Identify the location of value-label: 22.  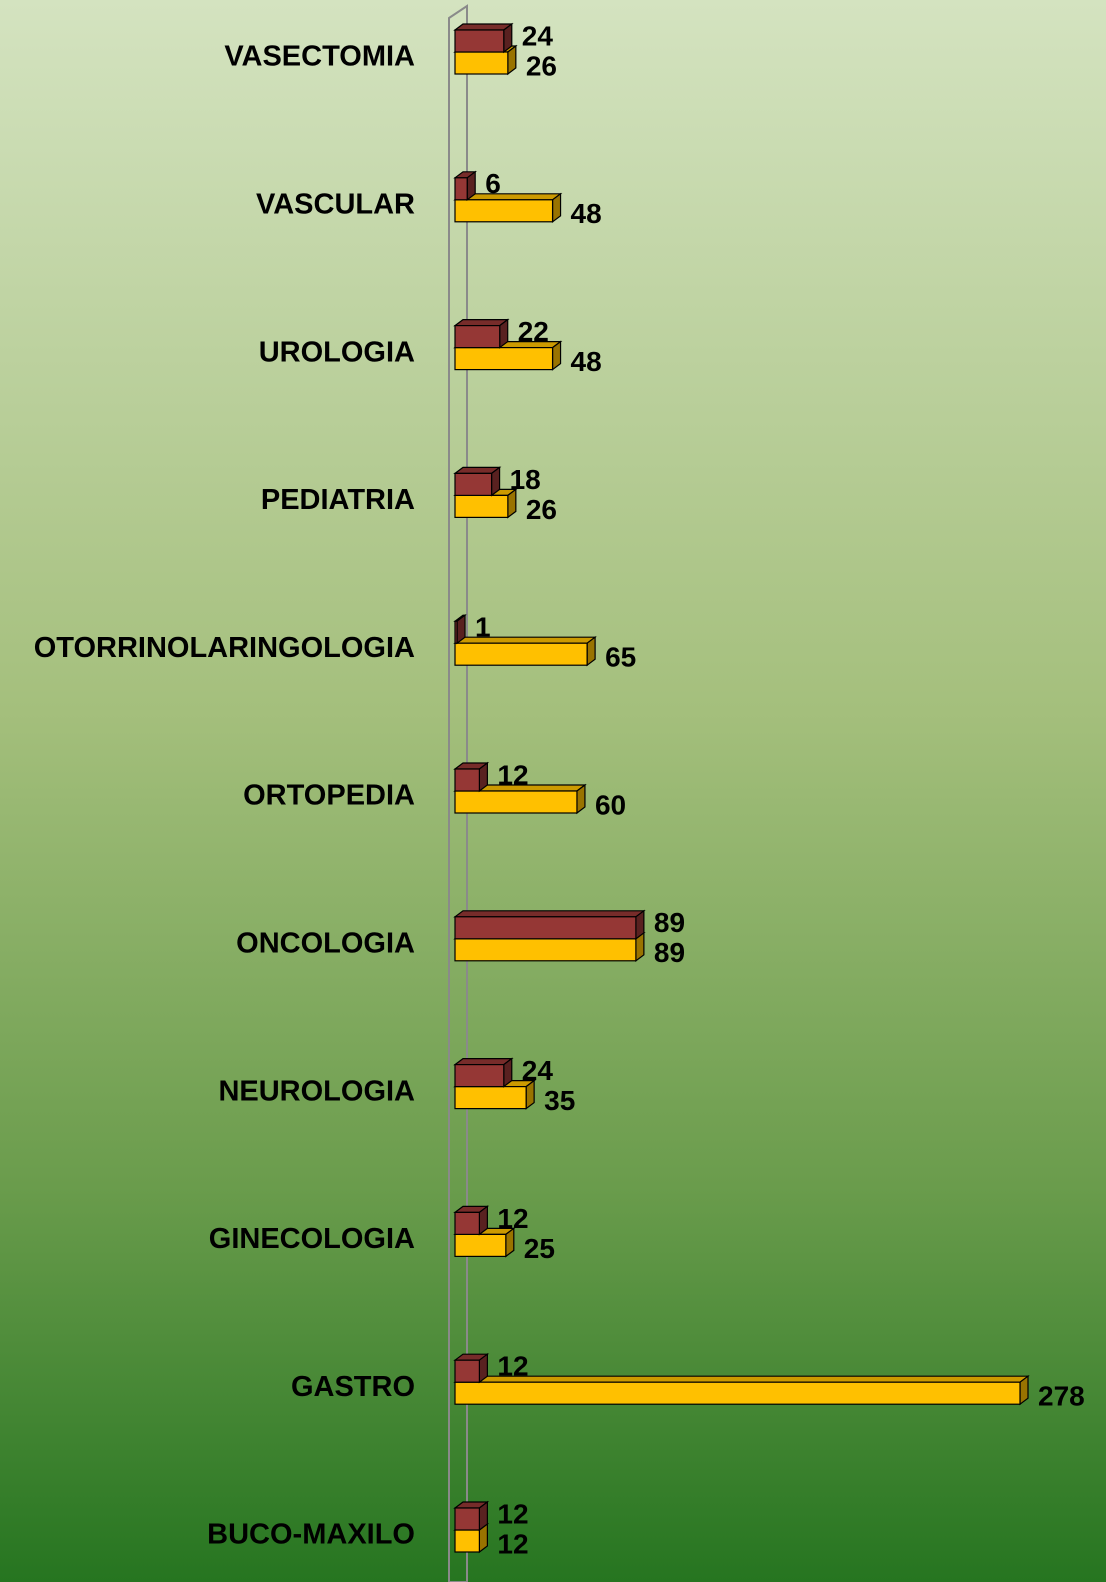
(533, 331).